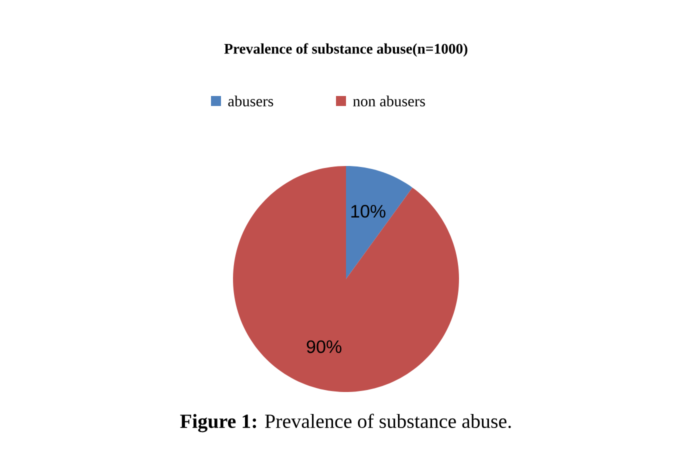  What do you see at coordinates (346, 50) in the screenshot?
I see `chart-title: Prevalence of substance abuse(n=1000)` at bounding box center [346, 50].